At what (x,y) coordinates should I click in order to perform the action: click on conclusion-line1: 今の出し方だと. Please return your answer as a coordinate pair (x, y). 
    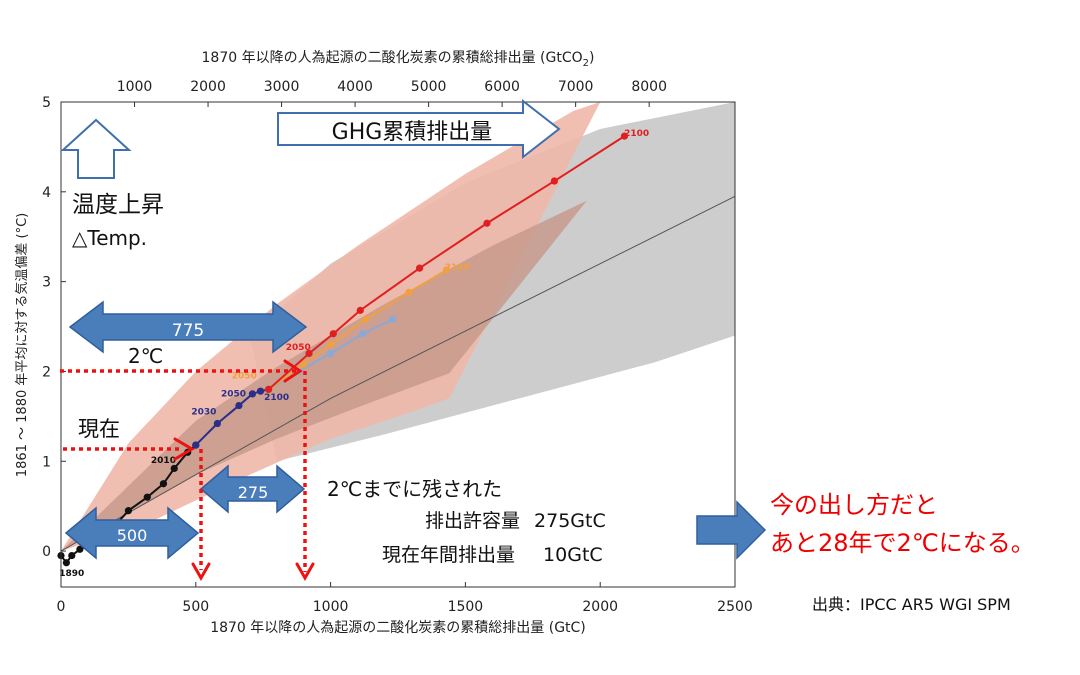
    Looking at the image, I should click on (854, 505).